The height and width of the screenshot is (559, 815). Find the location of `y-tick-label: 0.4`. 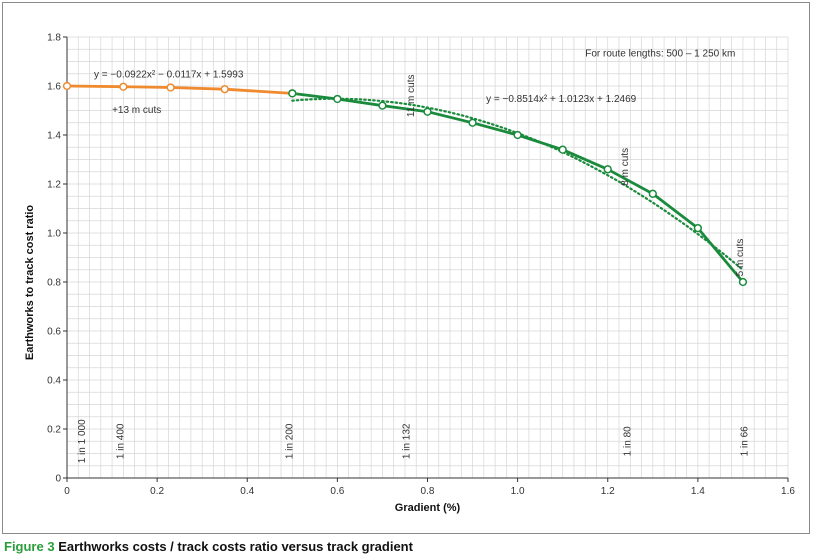

y-tick-label: 0.4 is located at coordinates (54, 381).